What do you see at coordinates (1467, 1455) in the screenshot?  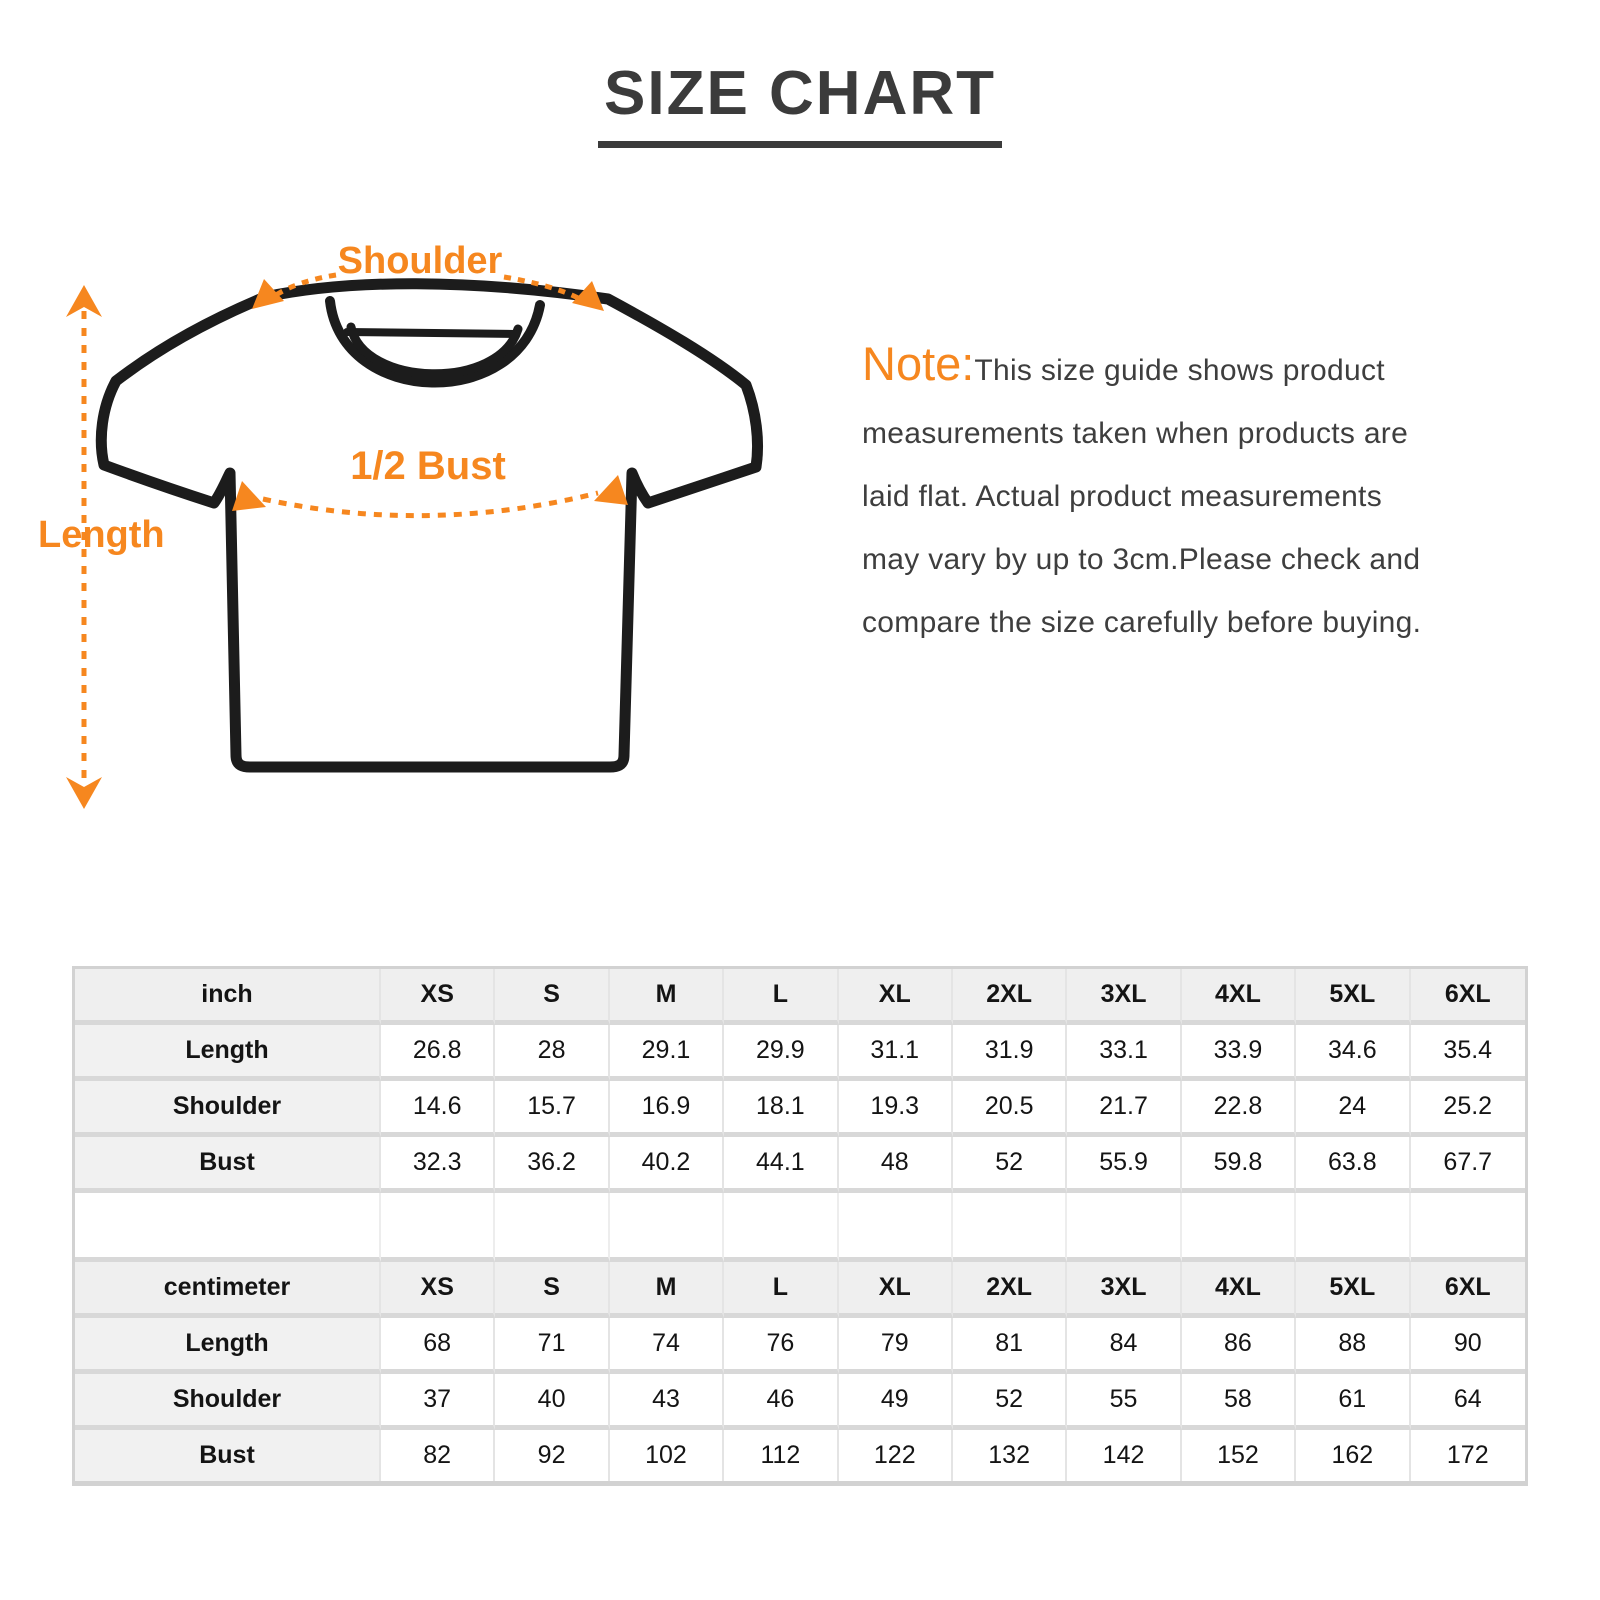 I see `measure-value-cell: 172` at bounding box center [1467, 1455].